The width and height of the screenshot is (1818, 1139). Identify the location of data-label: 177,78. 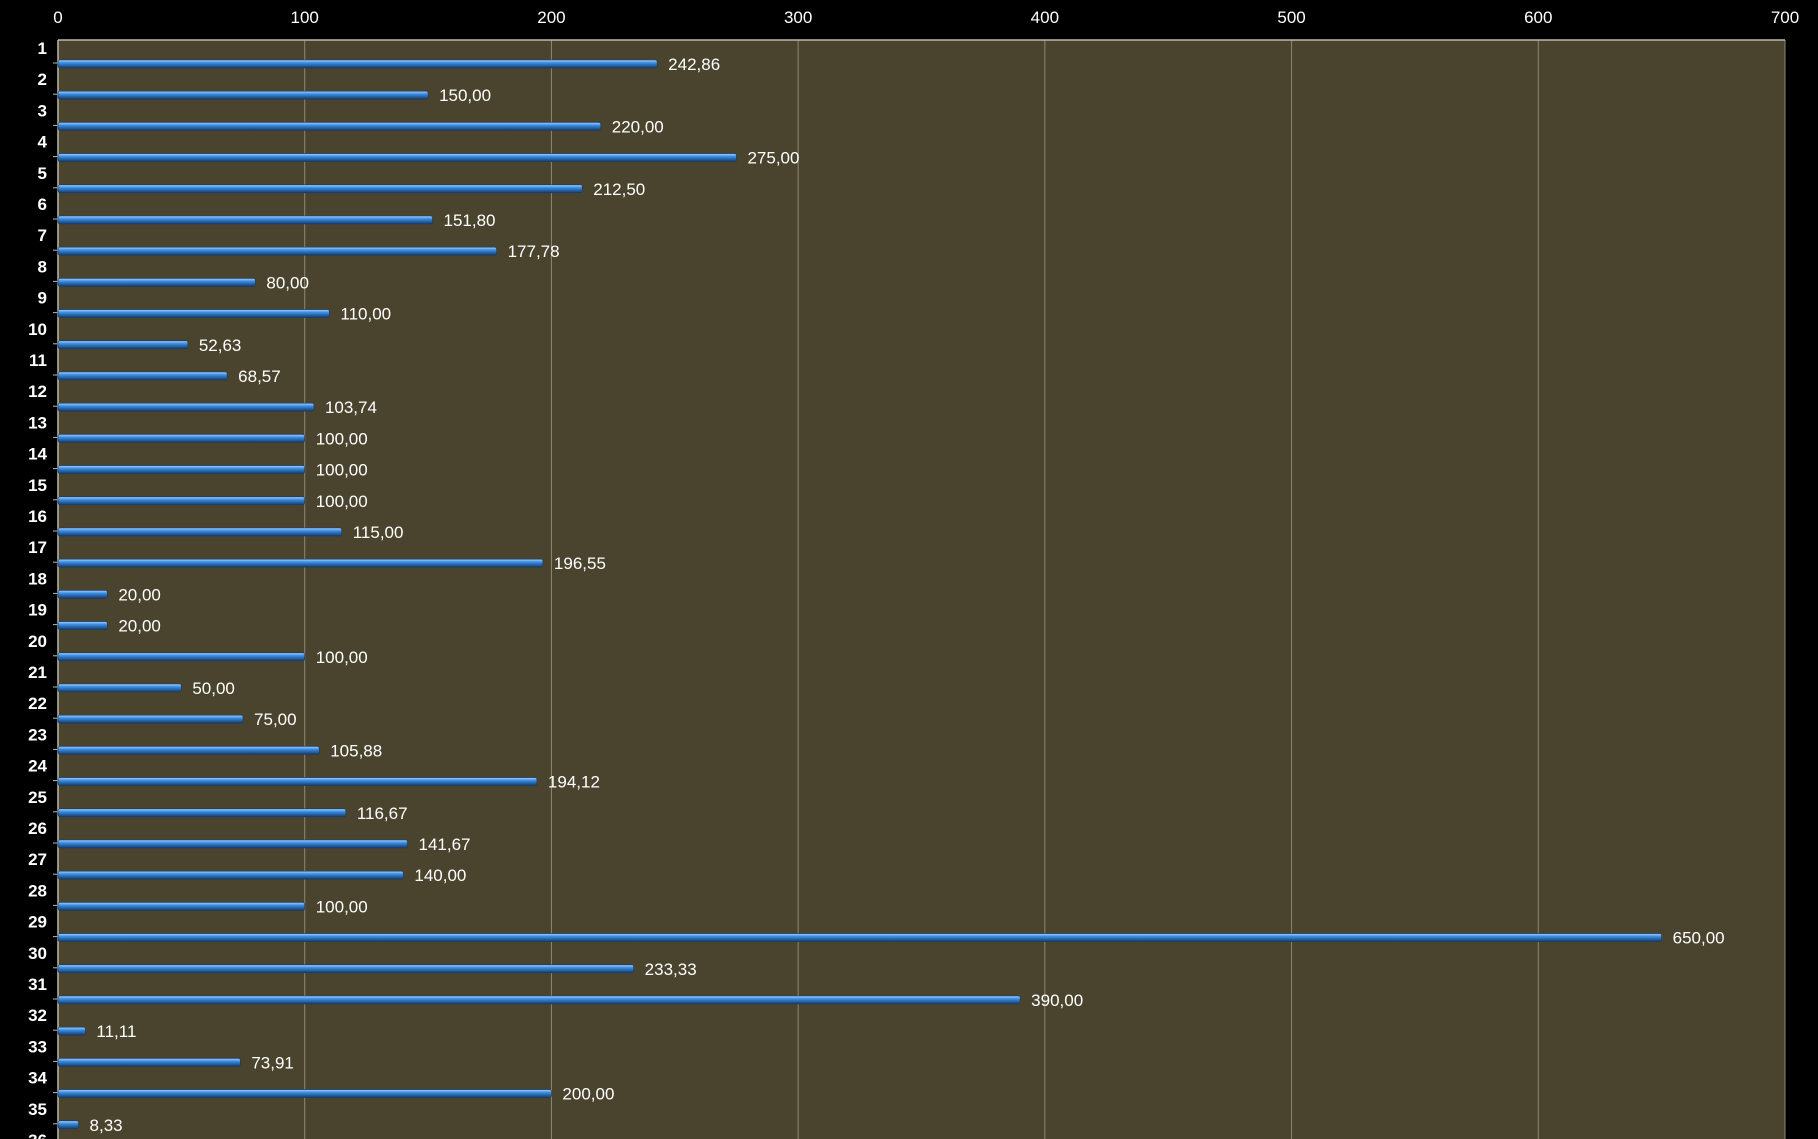
(534, 251).